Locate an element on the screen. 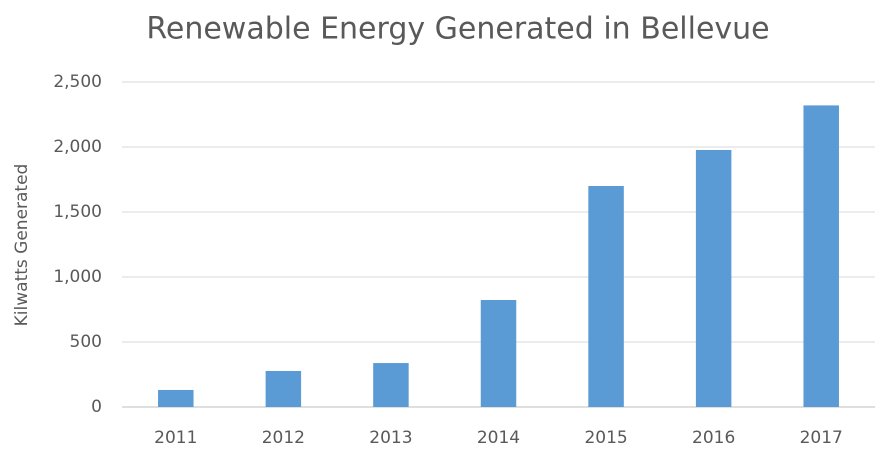  x-tick-label: 2016 is located at coordinates (713, 438).